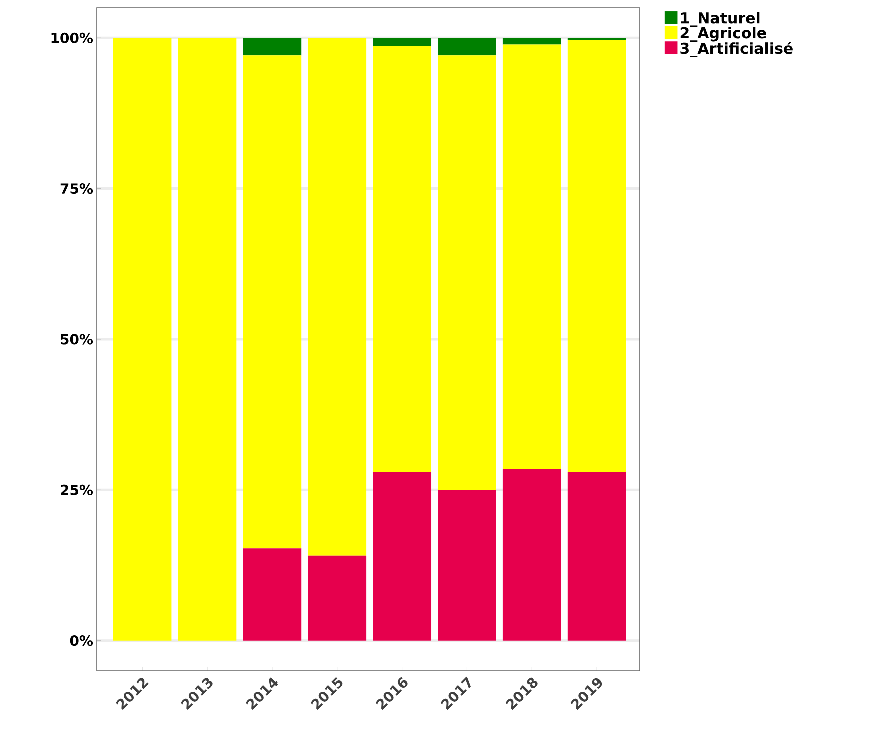 This screenshot has width=881, height=751. I want to click on y-tick-label: 25%, so click(77, 490).